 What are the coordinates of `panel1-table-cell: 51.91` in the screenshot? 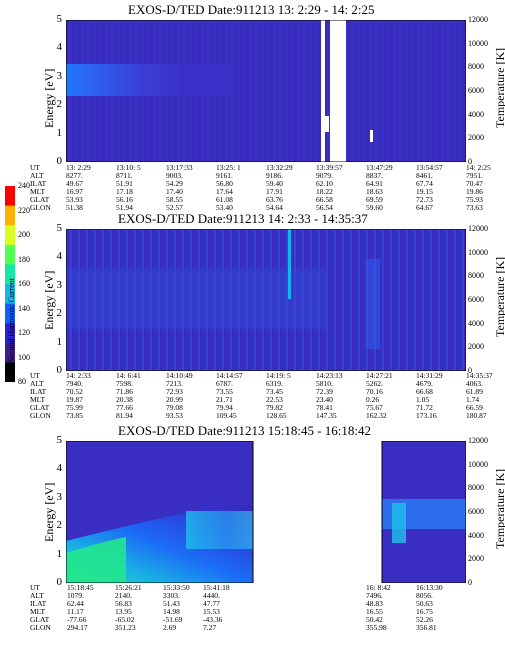 It's located at (124, 183).